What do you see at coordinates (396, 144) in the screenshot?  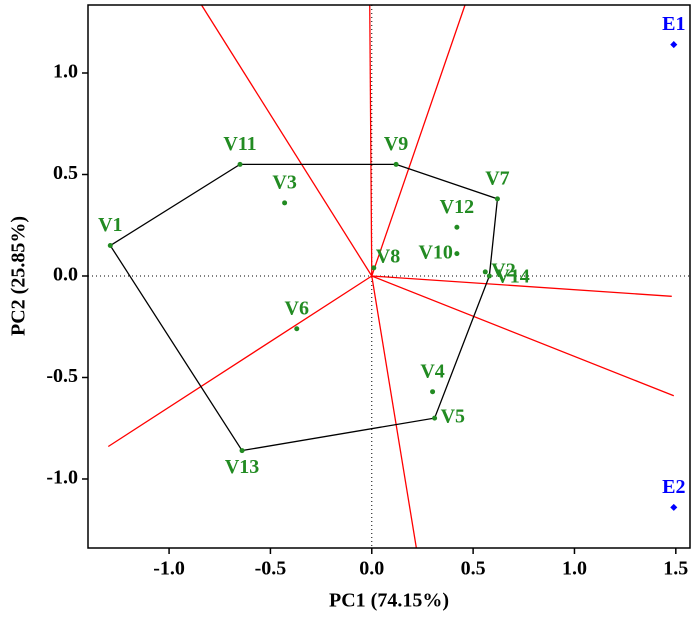 I see `point-label: V9` at bounding box center [396, 144].